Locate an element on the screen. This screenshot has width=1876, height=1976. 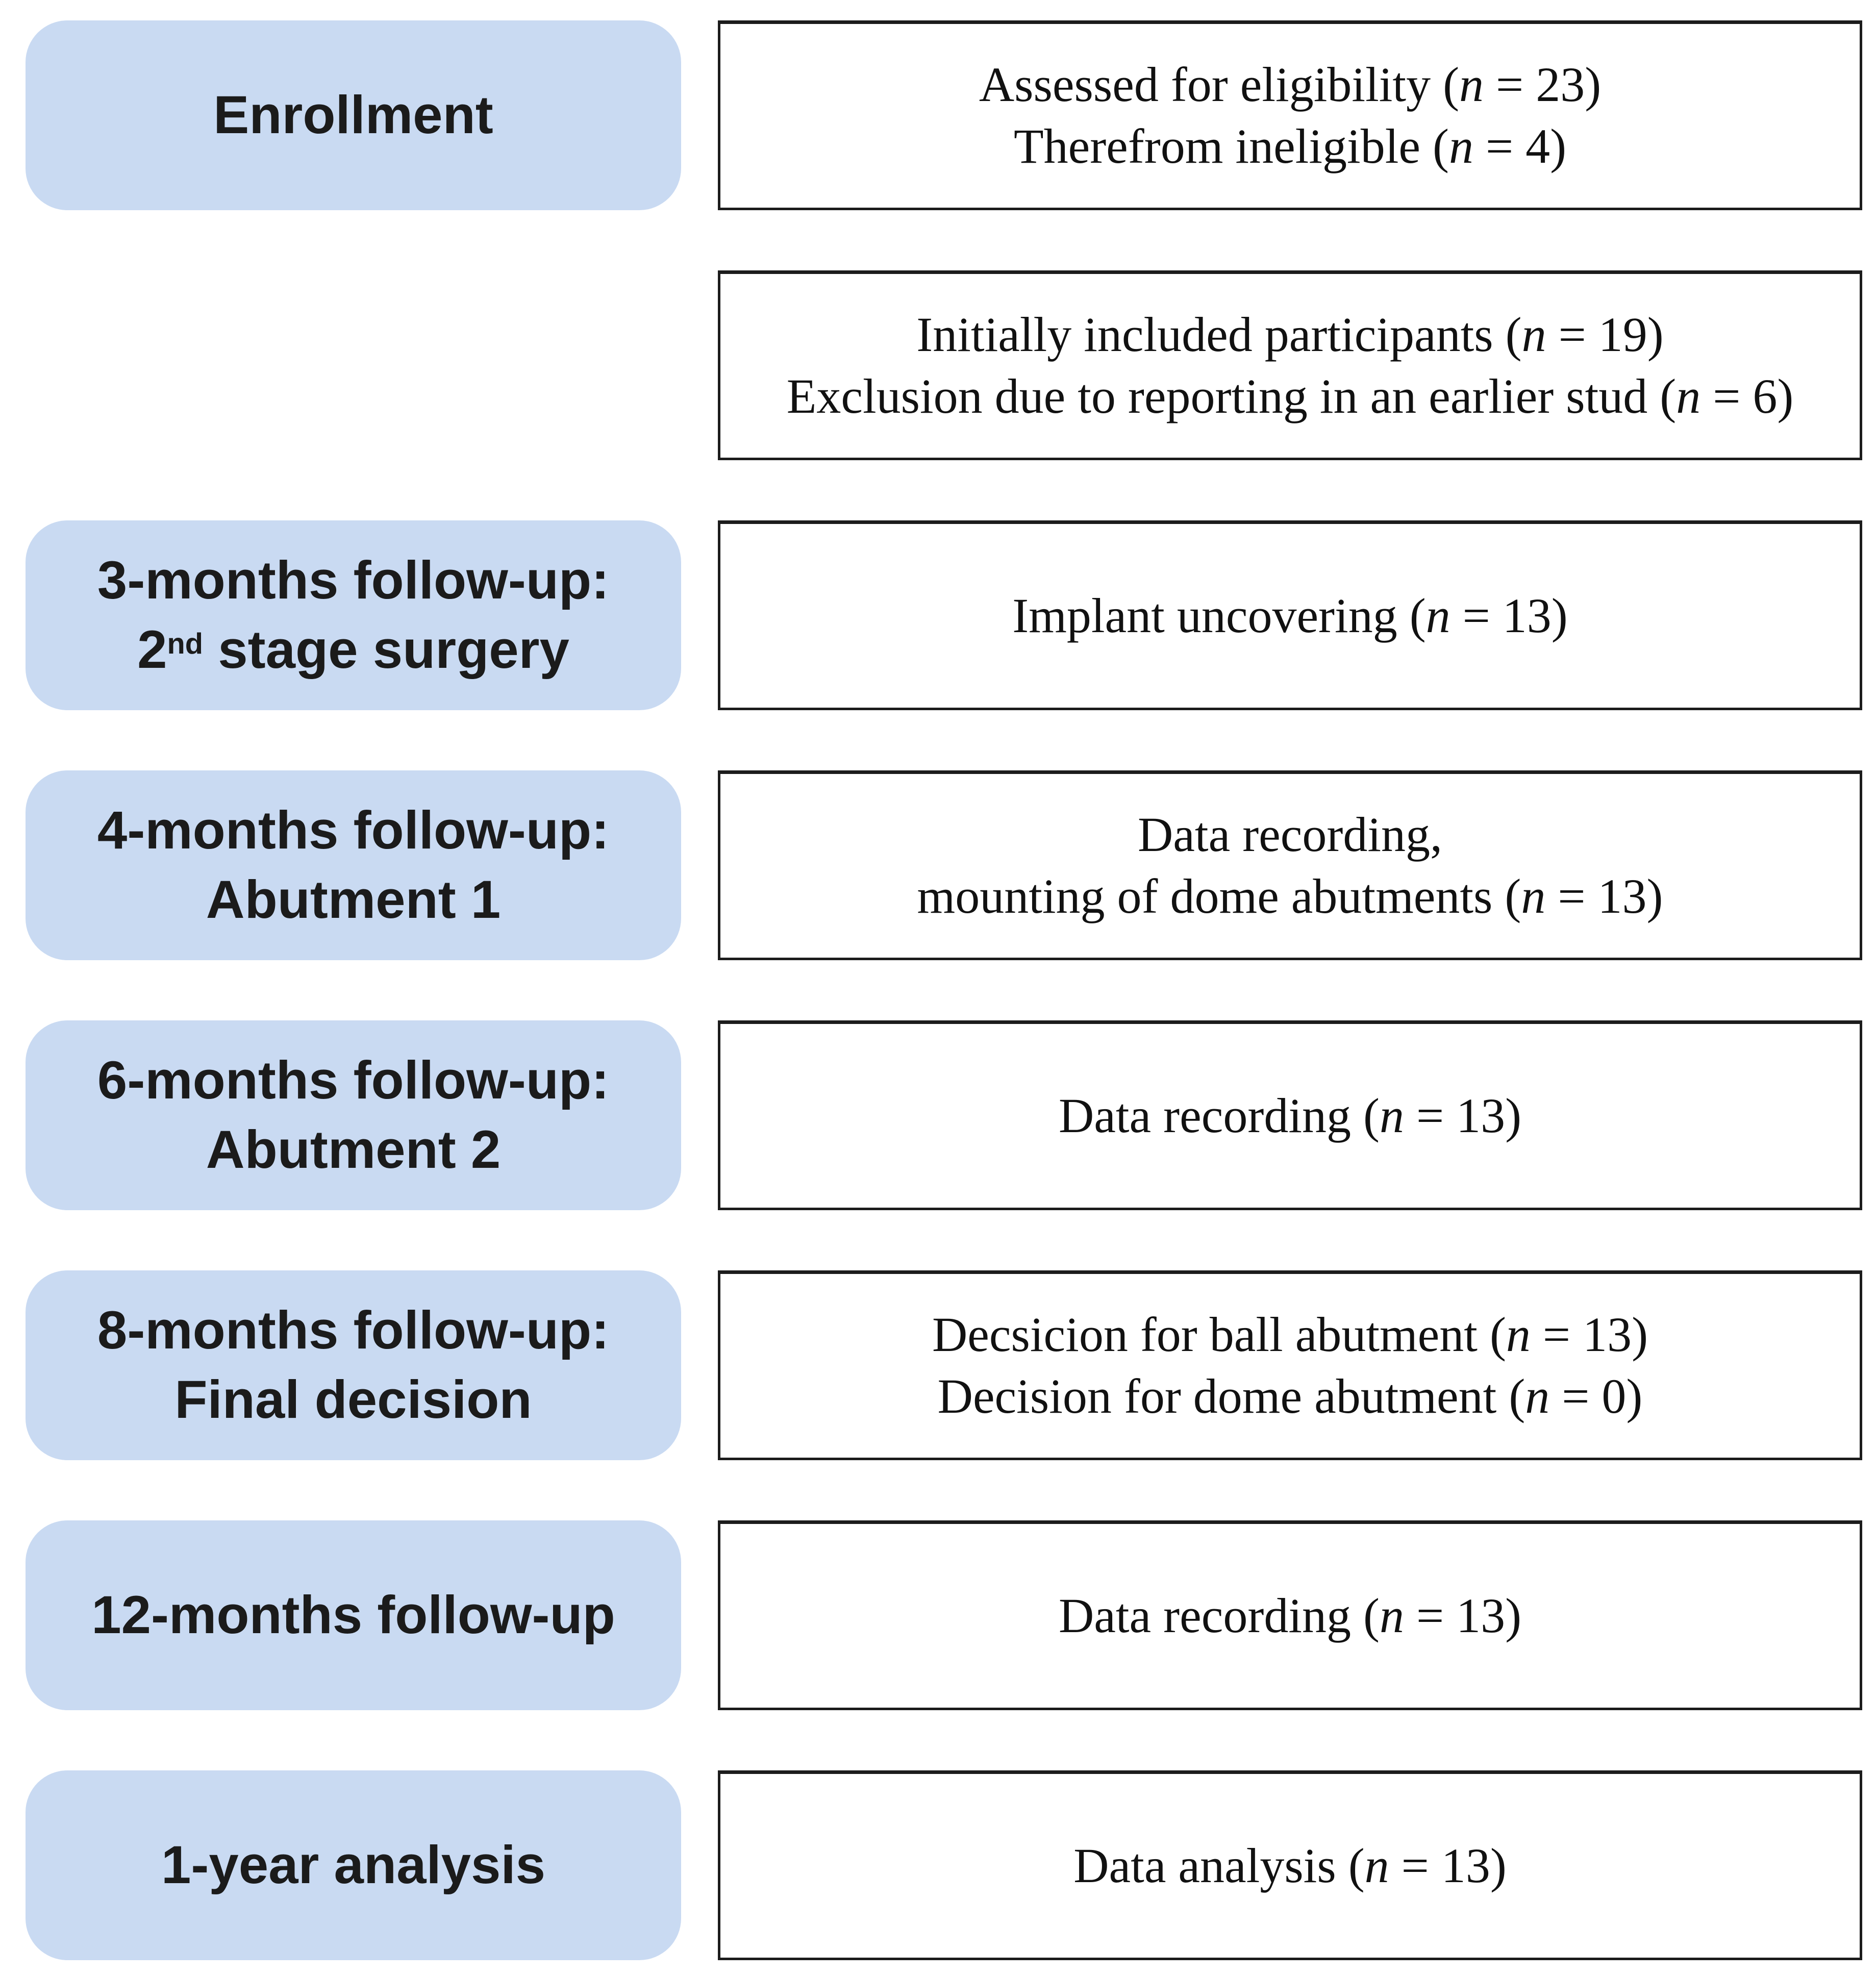
detail-text-line: Data analysis (n = 13) is located at coordinates (1290, 1866).